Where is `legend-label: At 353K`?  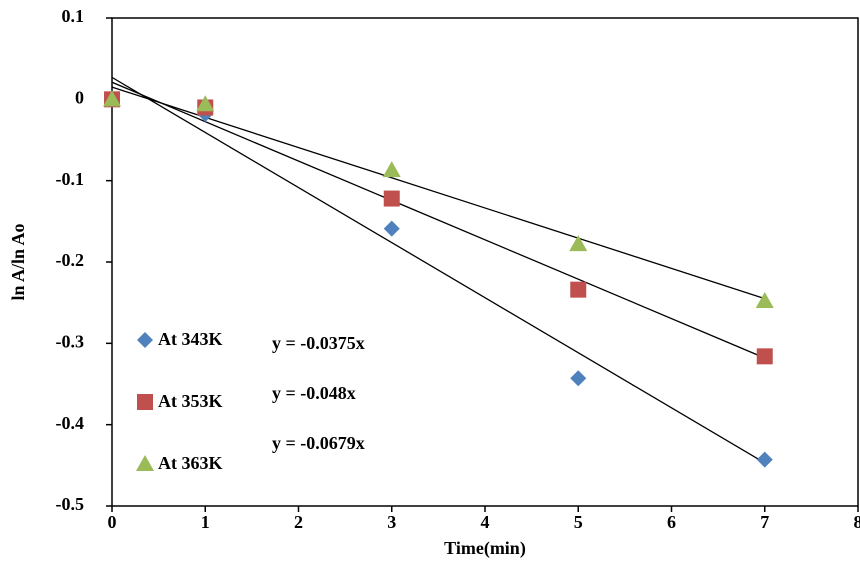
legend-label: At 353K is located at coordinates (190, 401).